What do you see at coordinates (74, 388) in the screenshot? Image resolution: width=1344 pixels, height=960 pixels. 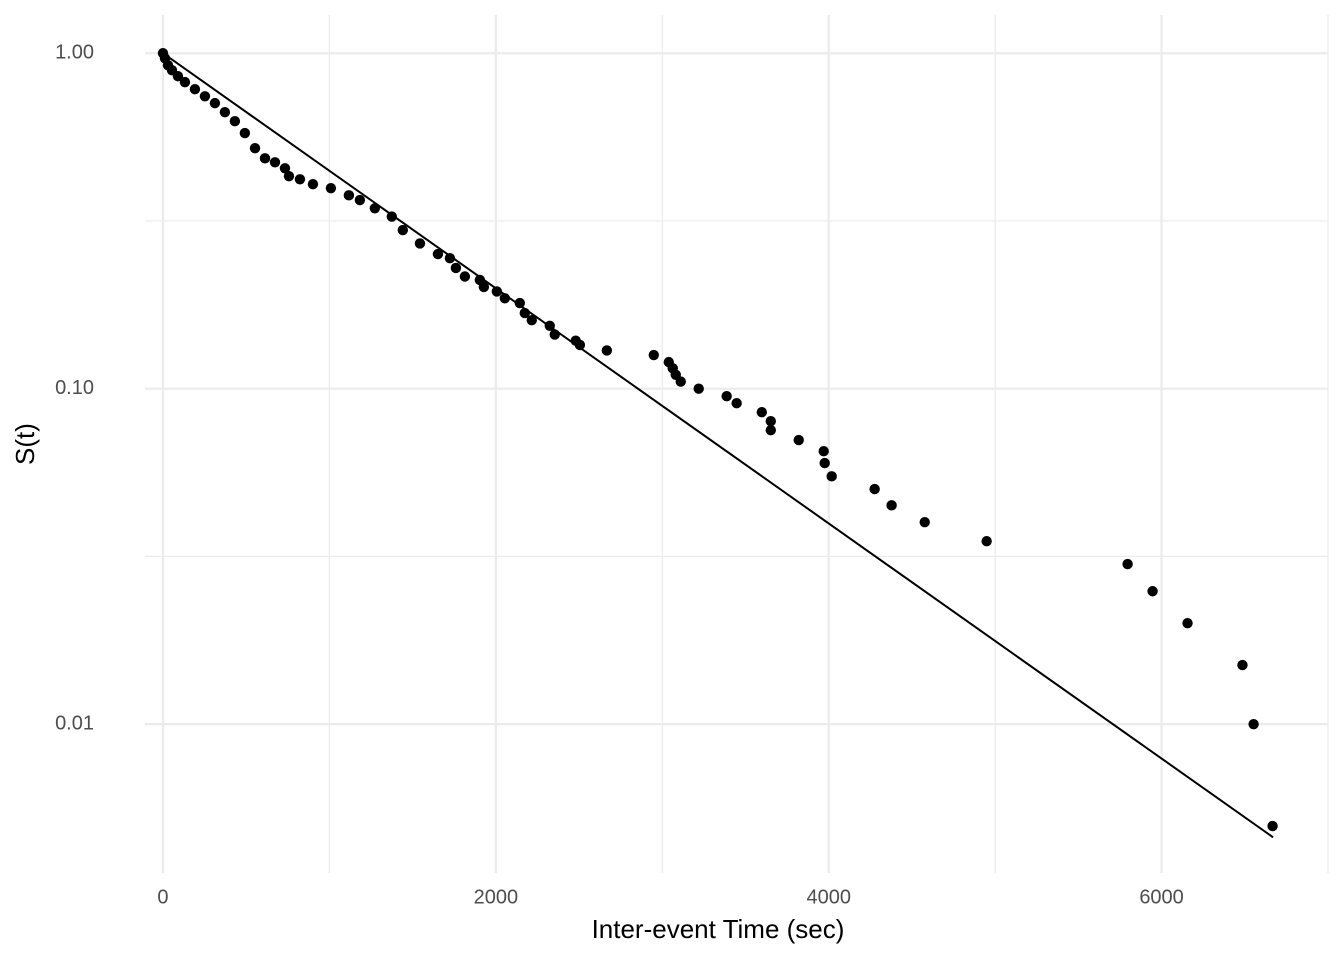 I see `y-tick-label: 0.10` at bounding box center [74, 388].